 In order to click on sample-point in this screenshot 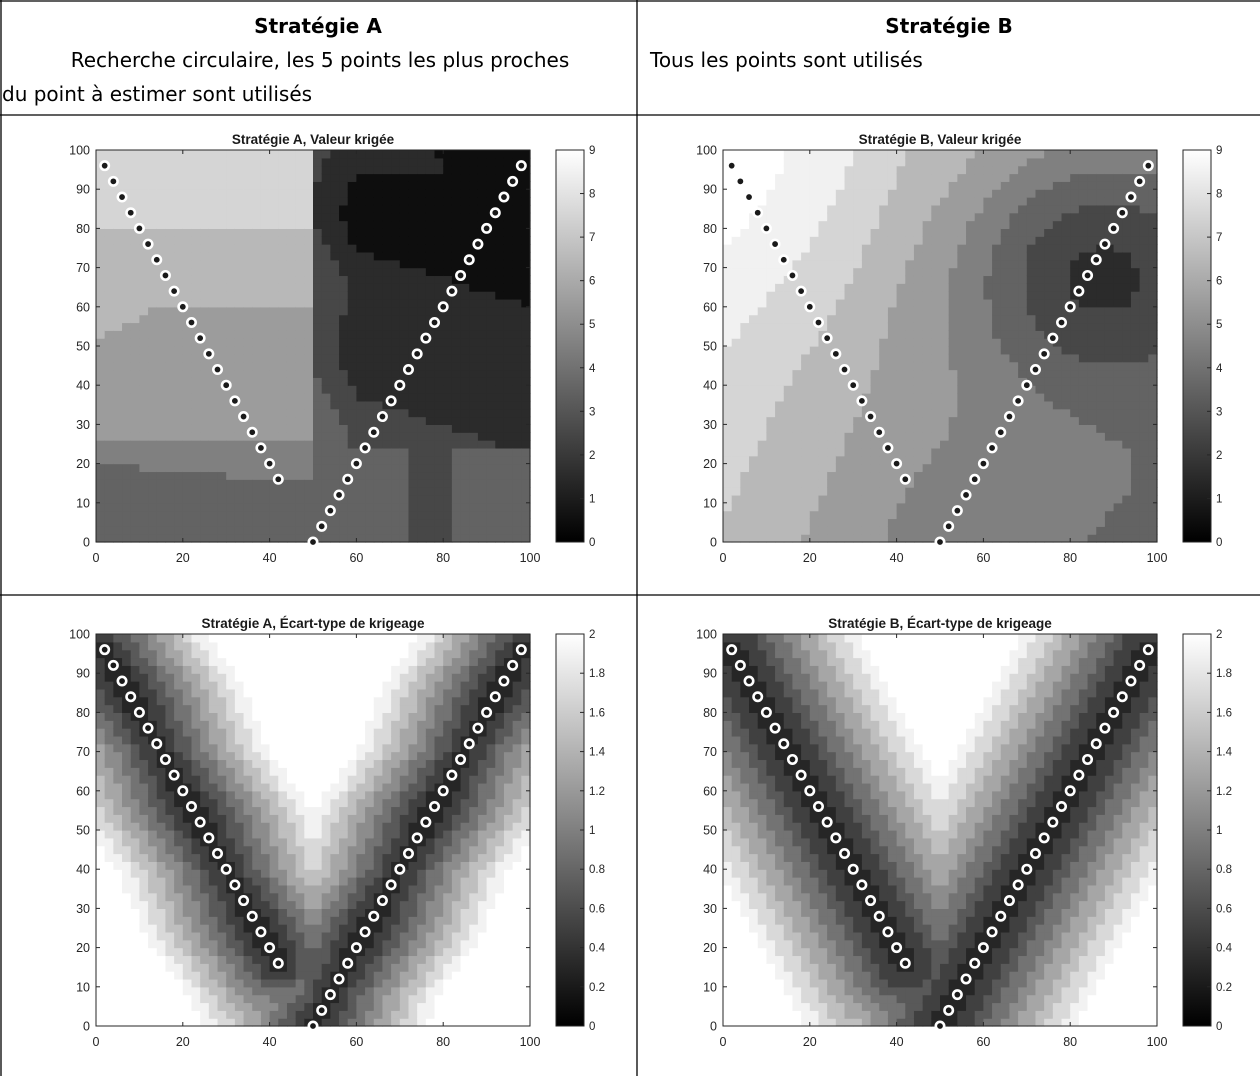, I will do `click(330, 511)`.